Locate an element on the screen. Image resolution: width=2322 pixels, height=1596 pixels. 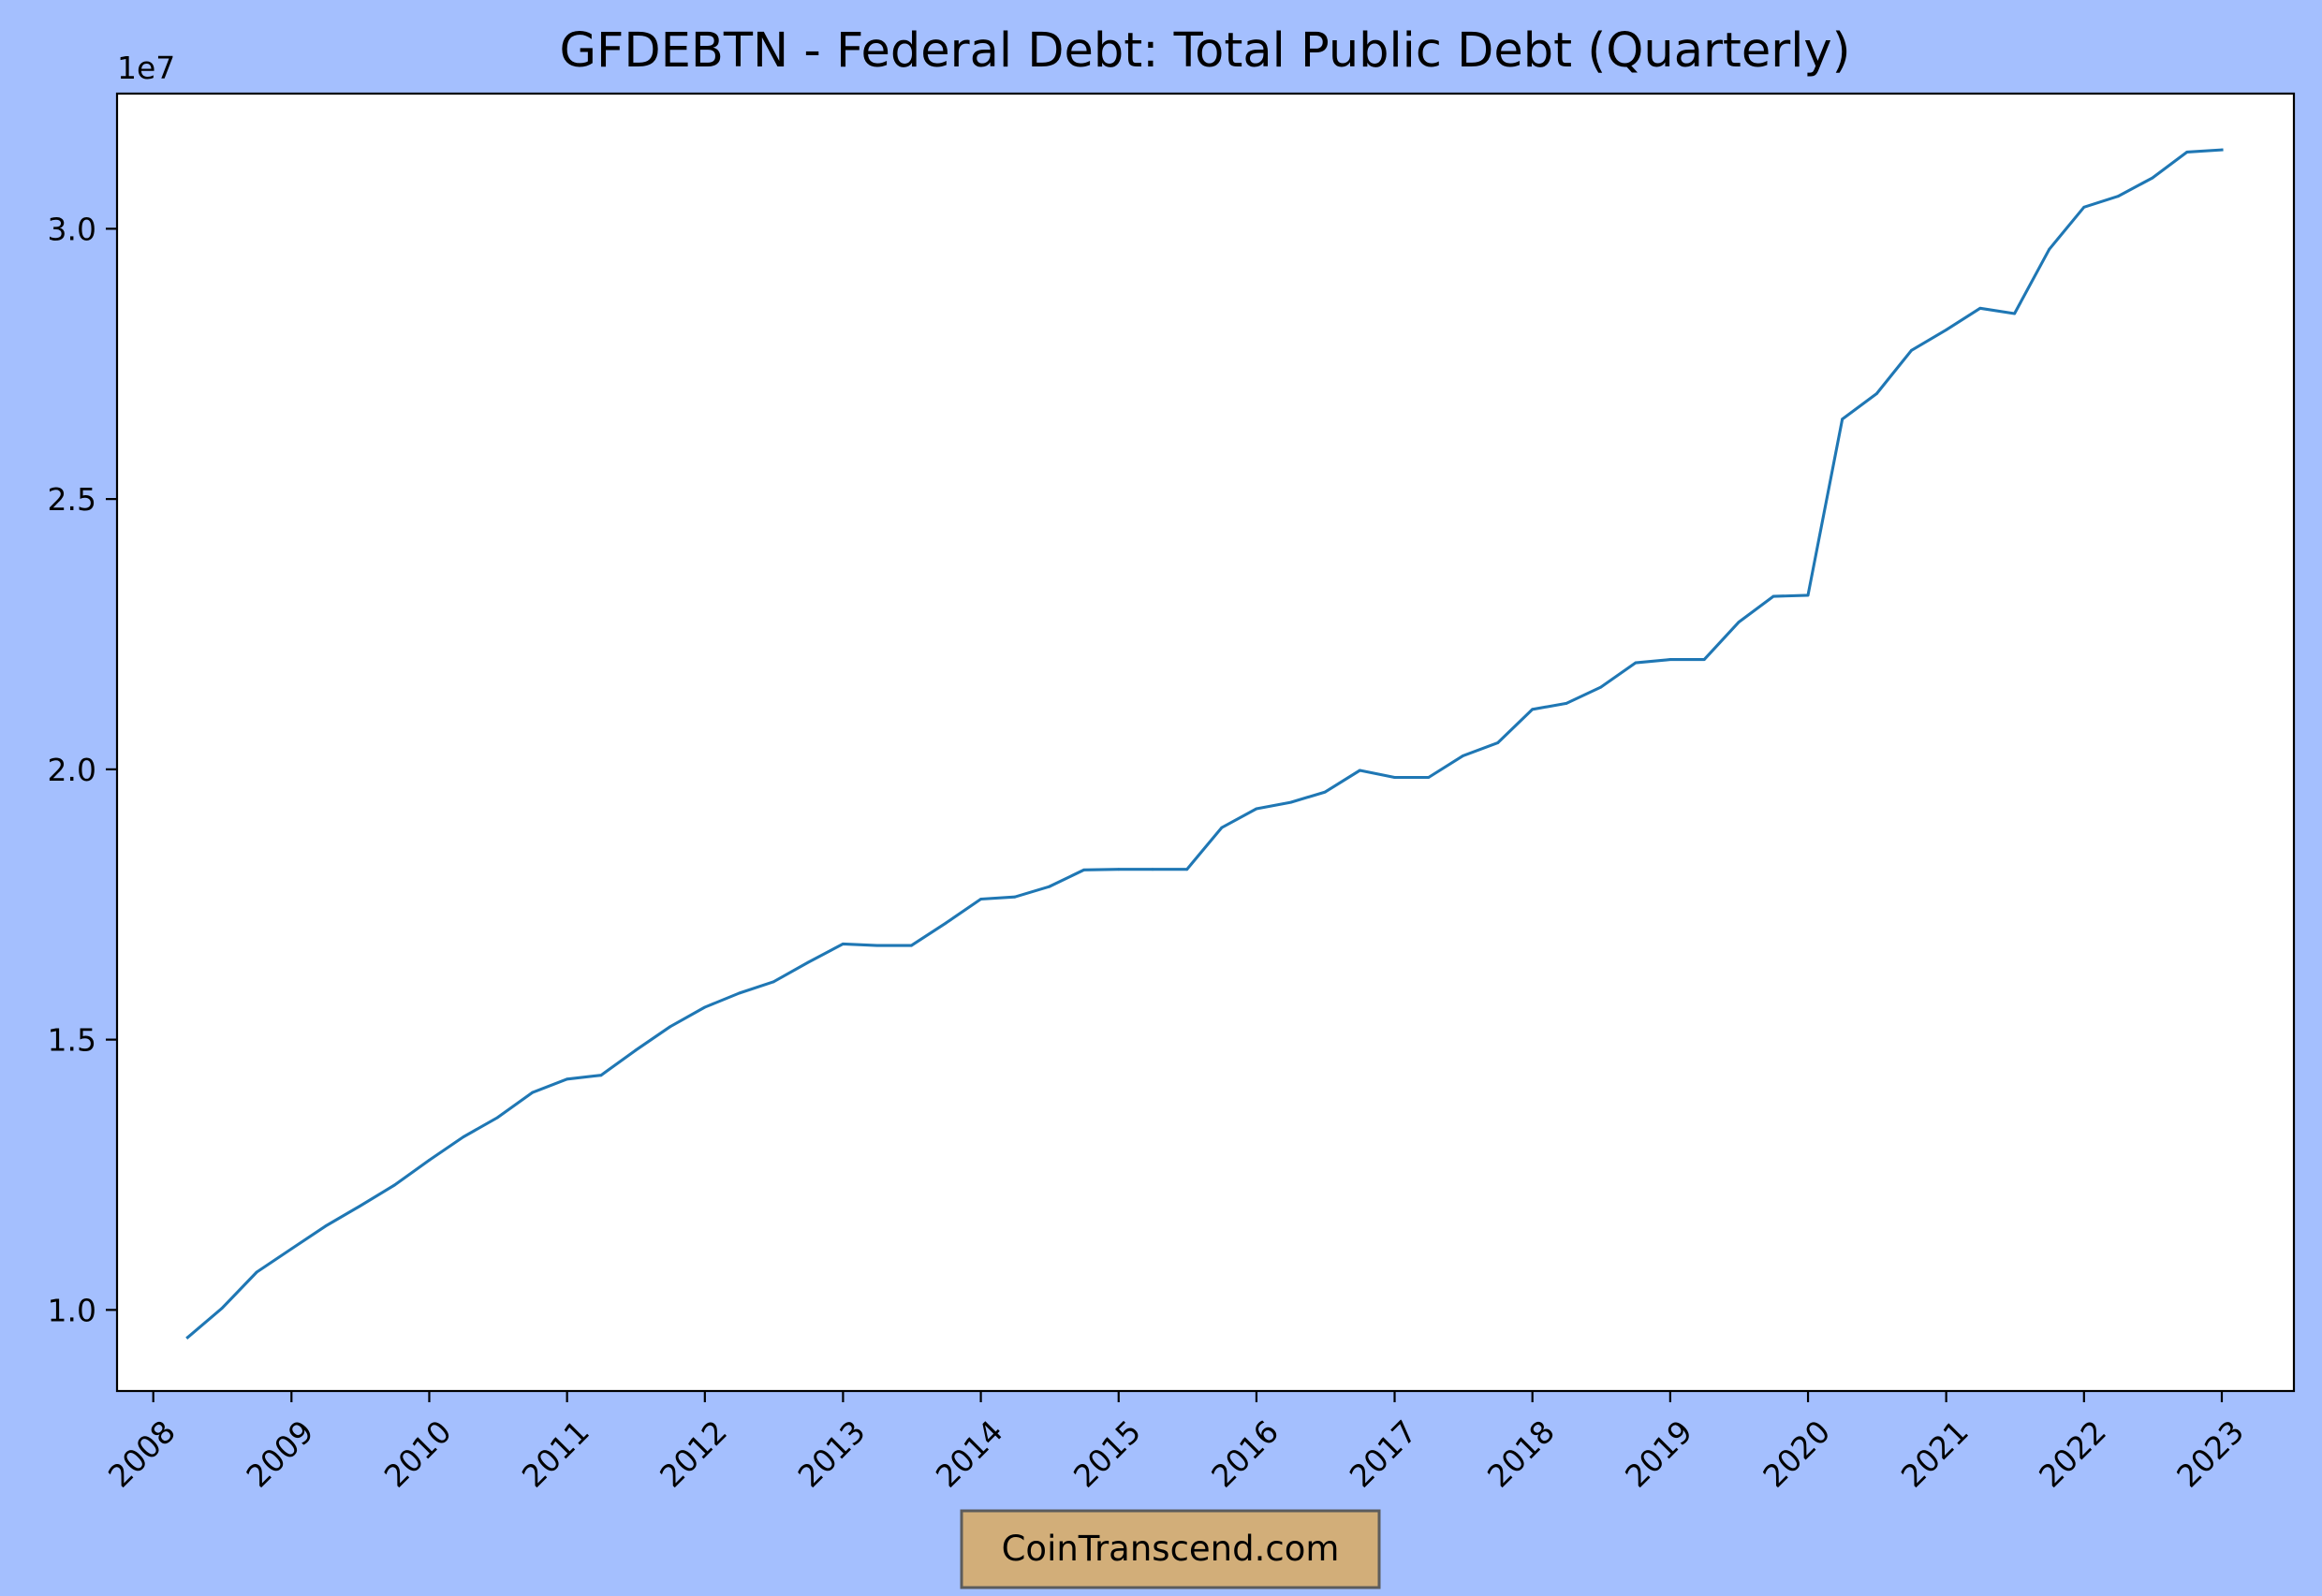
y-tick-label: 1.0 is located at coordinates (72, 1310).